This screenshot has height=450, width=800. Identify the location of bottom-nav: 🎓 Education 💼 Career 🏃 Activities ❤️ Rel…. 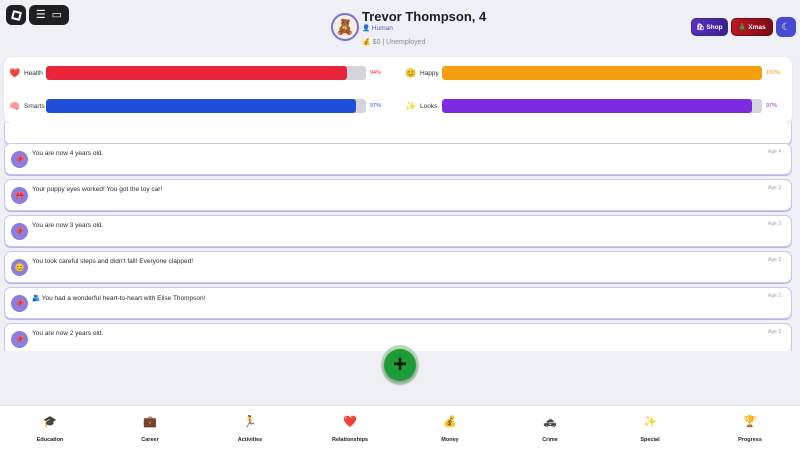
(400, 427).